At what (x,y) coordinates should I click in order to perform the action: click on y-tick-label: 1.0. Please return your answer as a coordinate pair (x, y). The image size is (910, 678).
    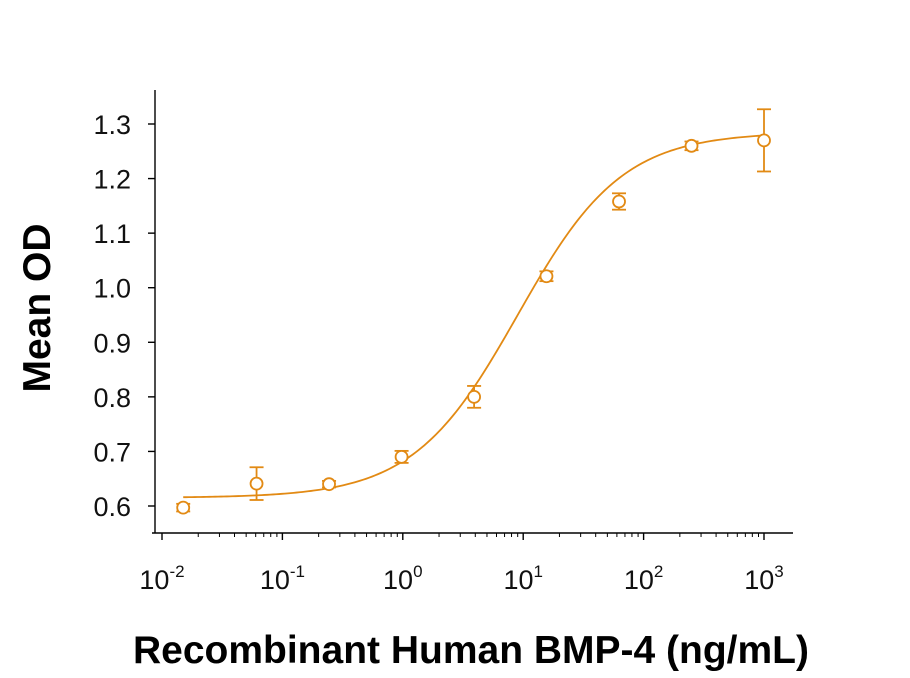
    Looking at the image, I should click on (112, 289).